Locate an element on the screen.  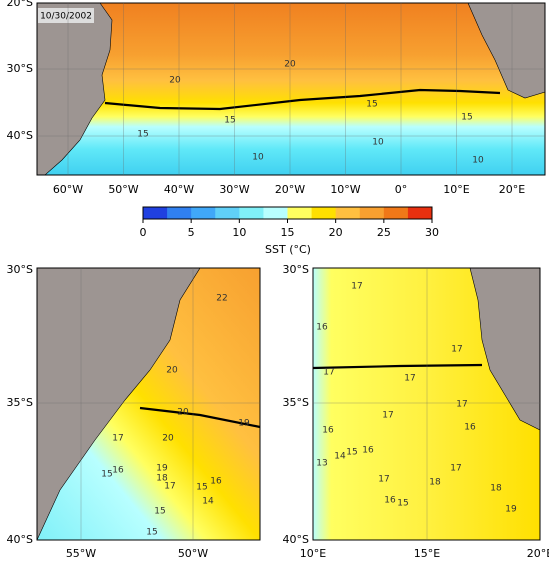
colorbar-tick-label: 0 is located at coordinates (143, 232).